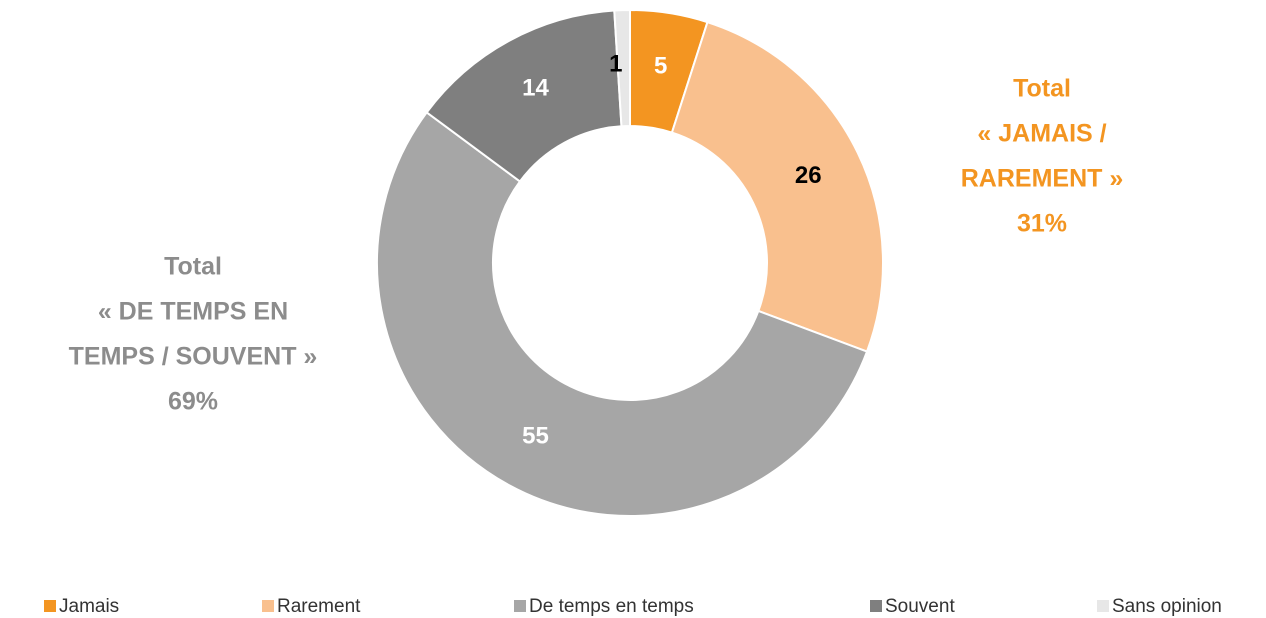 The height and width of the screenshot is (618, 1266). Describe the element at coordinates (615, 63) in the screenshot. I see `data-label: 1` at that location.